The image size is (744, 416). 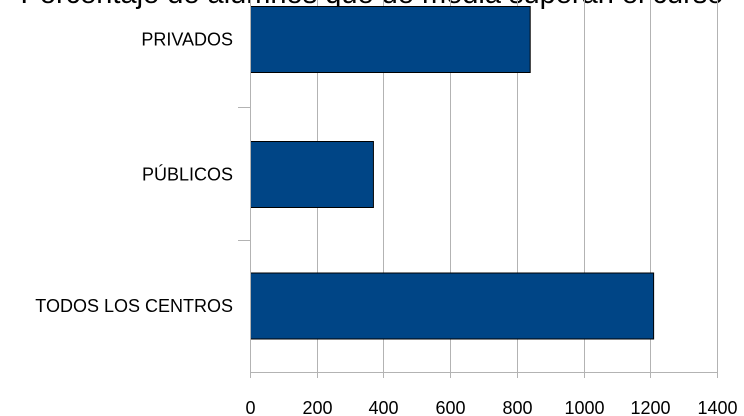 I want to click on x-tick-label-200: 200, so click(x=317, y=407).